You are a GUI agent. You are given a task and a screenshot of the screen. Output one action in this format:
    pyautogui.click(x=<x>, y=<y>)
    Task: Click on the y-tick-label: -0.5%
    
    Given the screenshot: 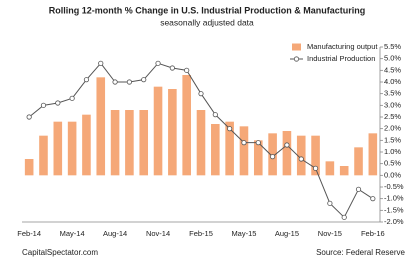 What is the action you would take?
    pyautogui.click(x=394, y=186)
    